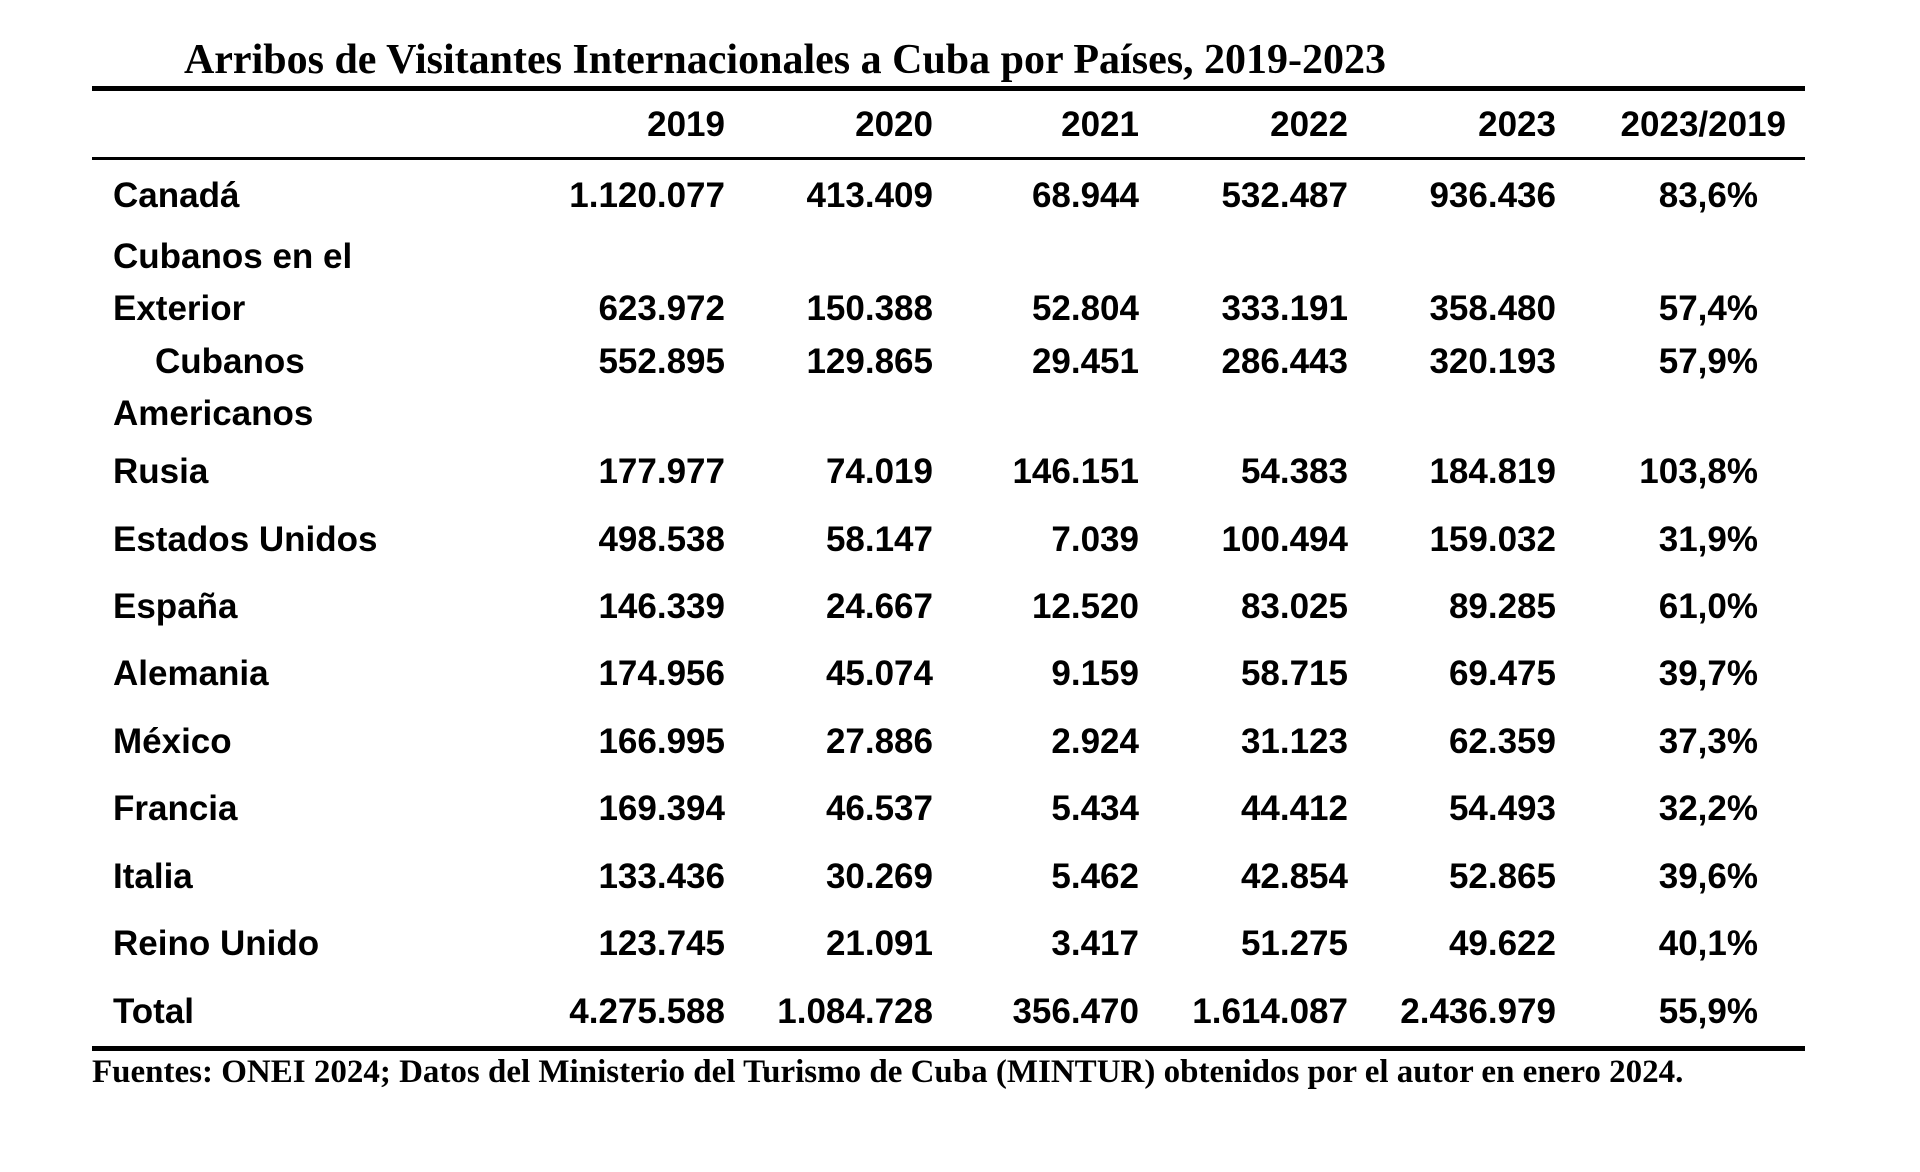 This screenshot has width=1920, height=1172. What do you see at coordinates (1294, 741) in the screenshot?
I see `table-cell: 31.123` at bounding box center [1294, 741].